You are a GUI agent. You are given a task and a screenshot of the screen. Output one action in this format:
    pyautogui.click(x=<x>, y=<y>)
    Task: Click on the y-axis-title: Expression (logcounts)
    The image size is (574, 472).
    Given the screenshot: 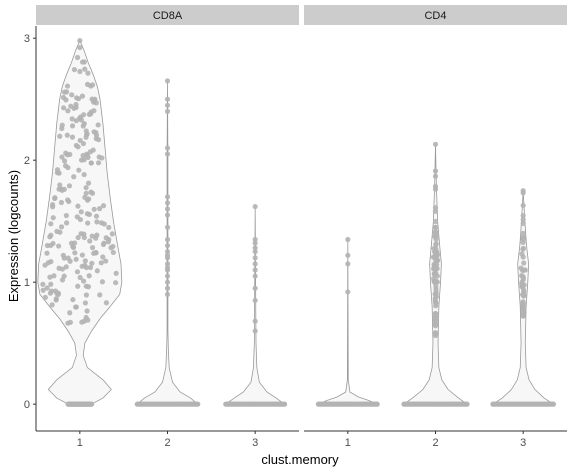 What is the action you would take?
    pyautogui.click(x=13, y=236)
    